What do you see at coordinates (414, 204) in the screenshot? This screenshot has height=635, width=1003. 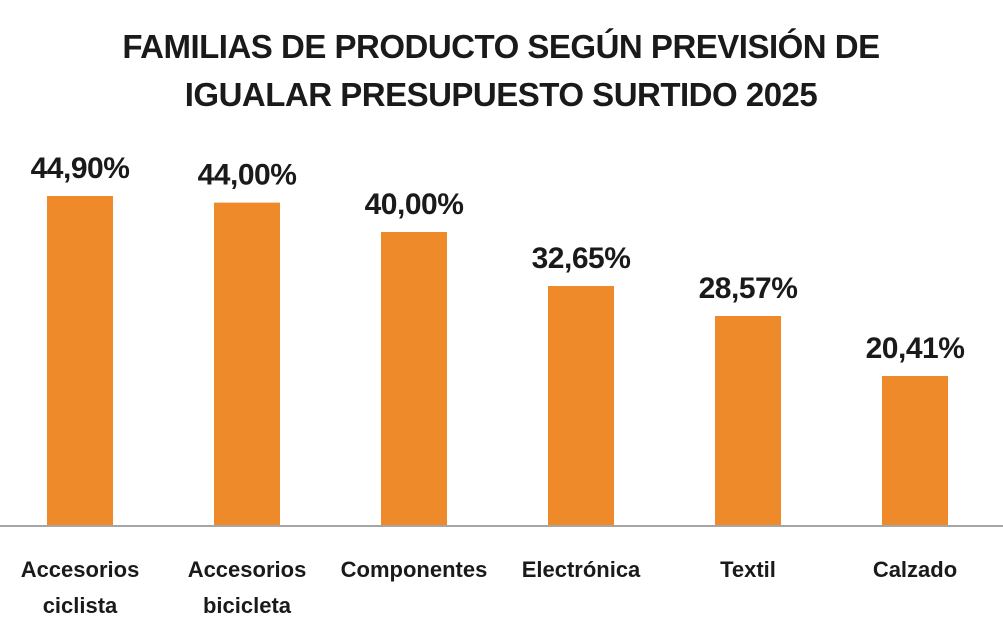 I see `value-label-2: 40,00%` at bounding box center [414, 204].